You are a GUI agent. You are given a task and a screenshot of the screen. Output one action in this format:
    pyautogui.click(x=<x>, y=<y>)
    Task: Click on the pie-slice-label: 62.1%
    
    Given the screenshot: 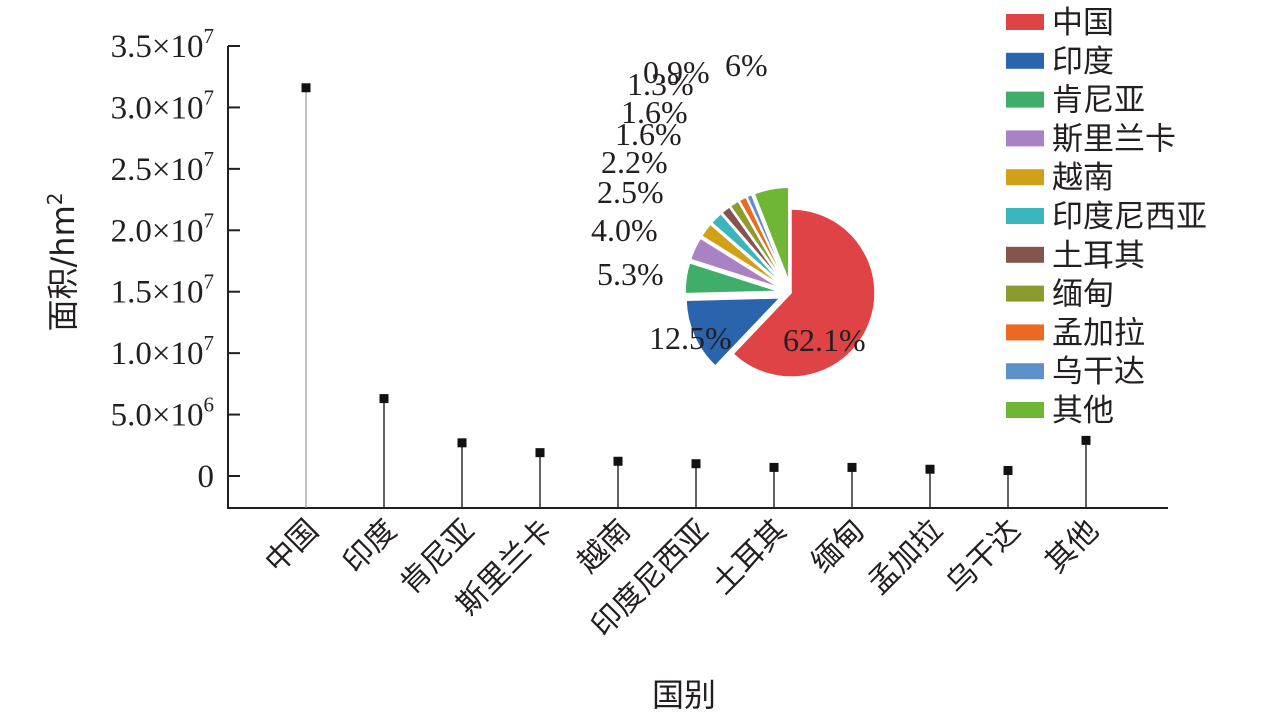 What is the action you would take?
    pyautogui.click(x=824, y=340)
    